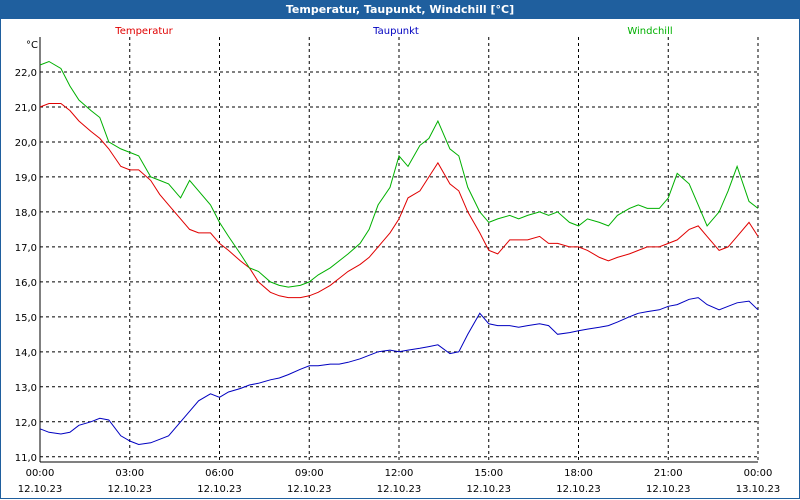 The height and width of the screenshot is (500, 800). Describe the element at coordinates (309, 473) in the screenshot. I see `x-tick-time-label: 09:00` at that location.